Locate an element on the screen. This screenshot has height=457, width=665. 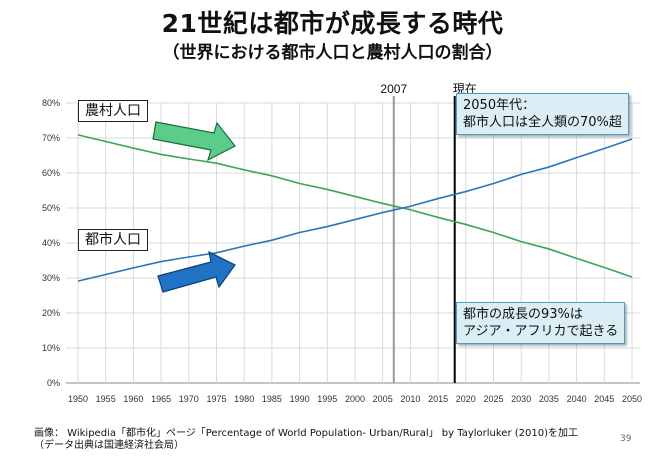
x-tick-label: 2045 is located at coordinates (604, 399).